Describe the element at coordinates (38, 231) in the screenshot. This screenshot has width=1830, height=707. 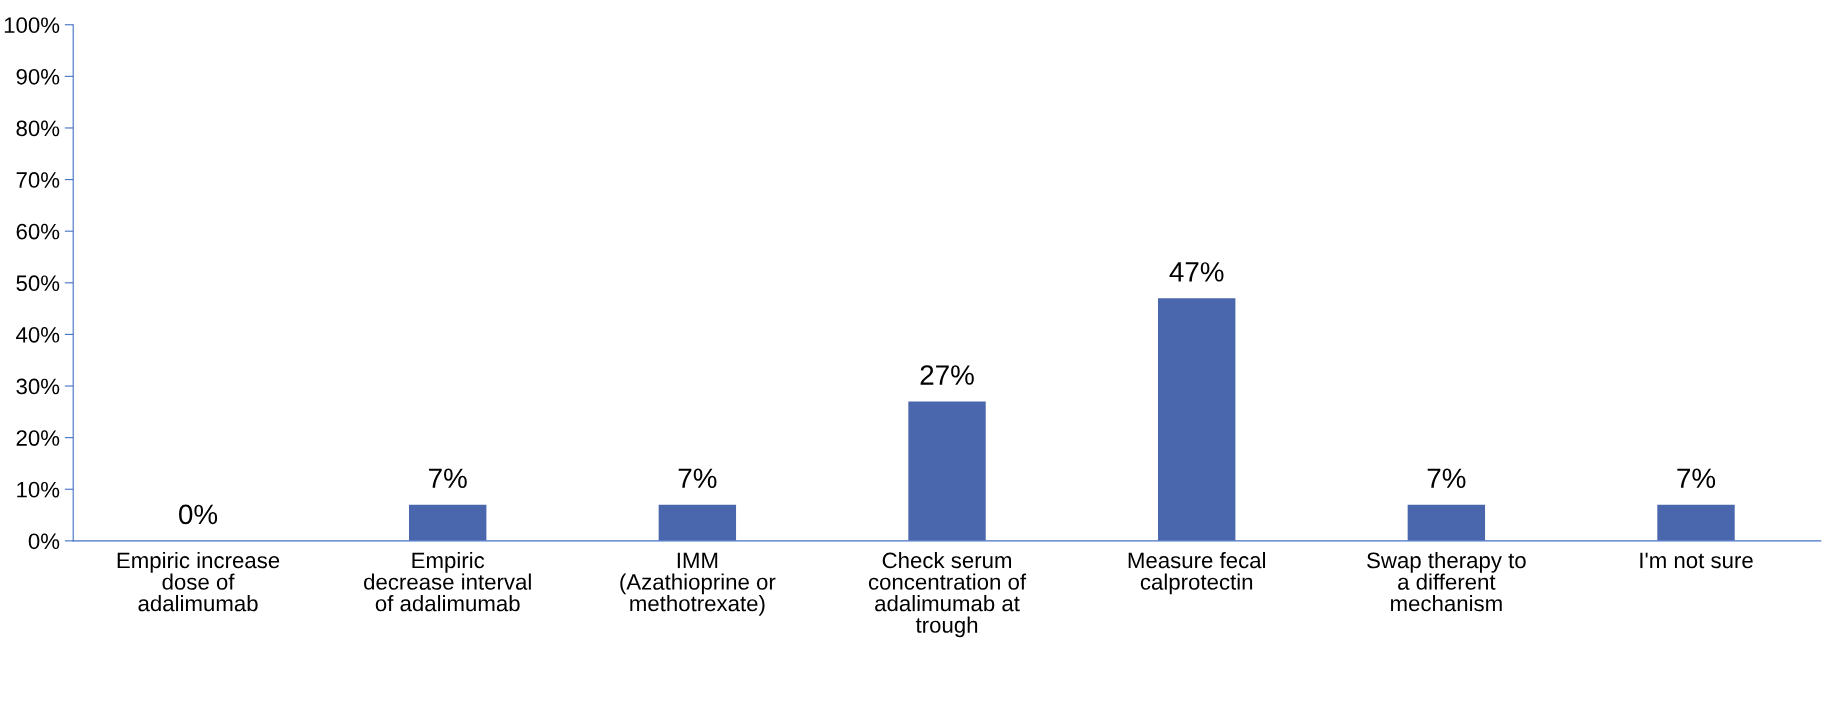
I see `y-tick-label: 60%` at that location.